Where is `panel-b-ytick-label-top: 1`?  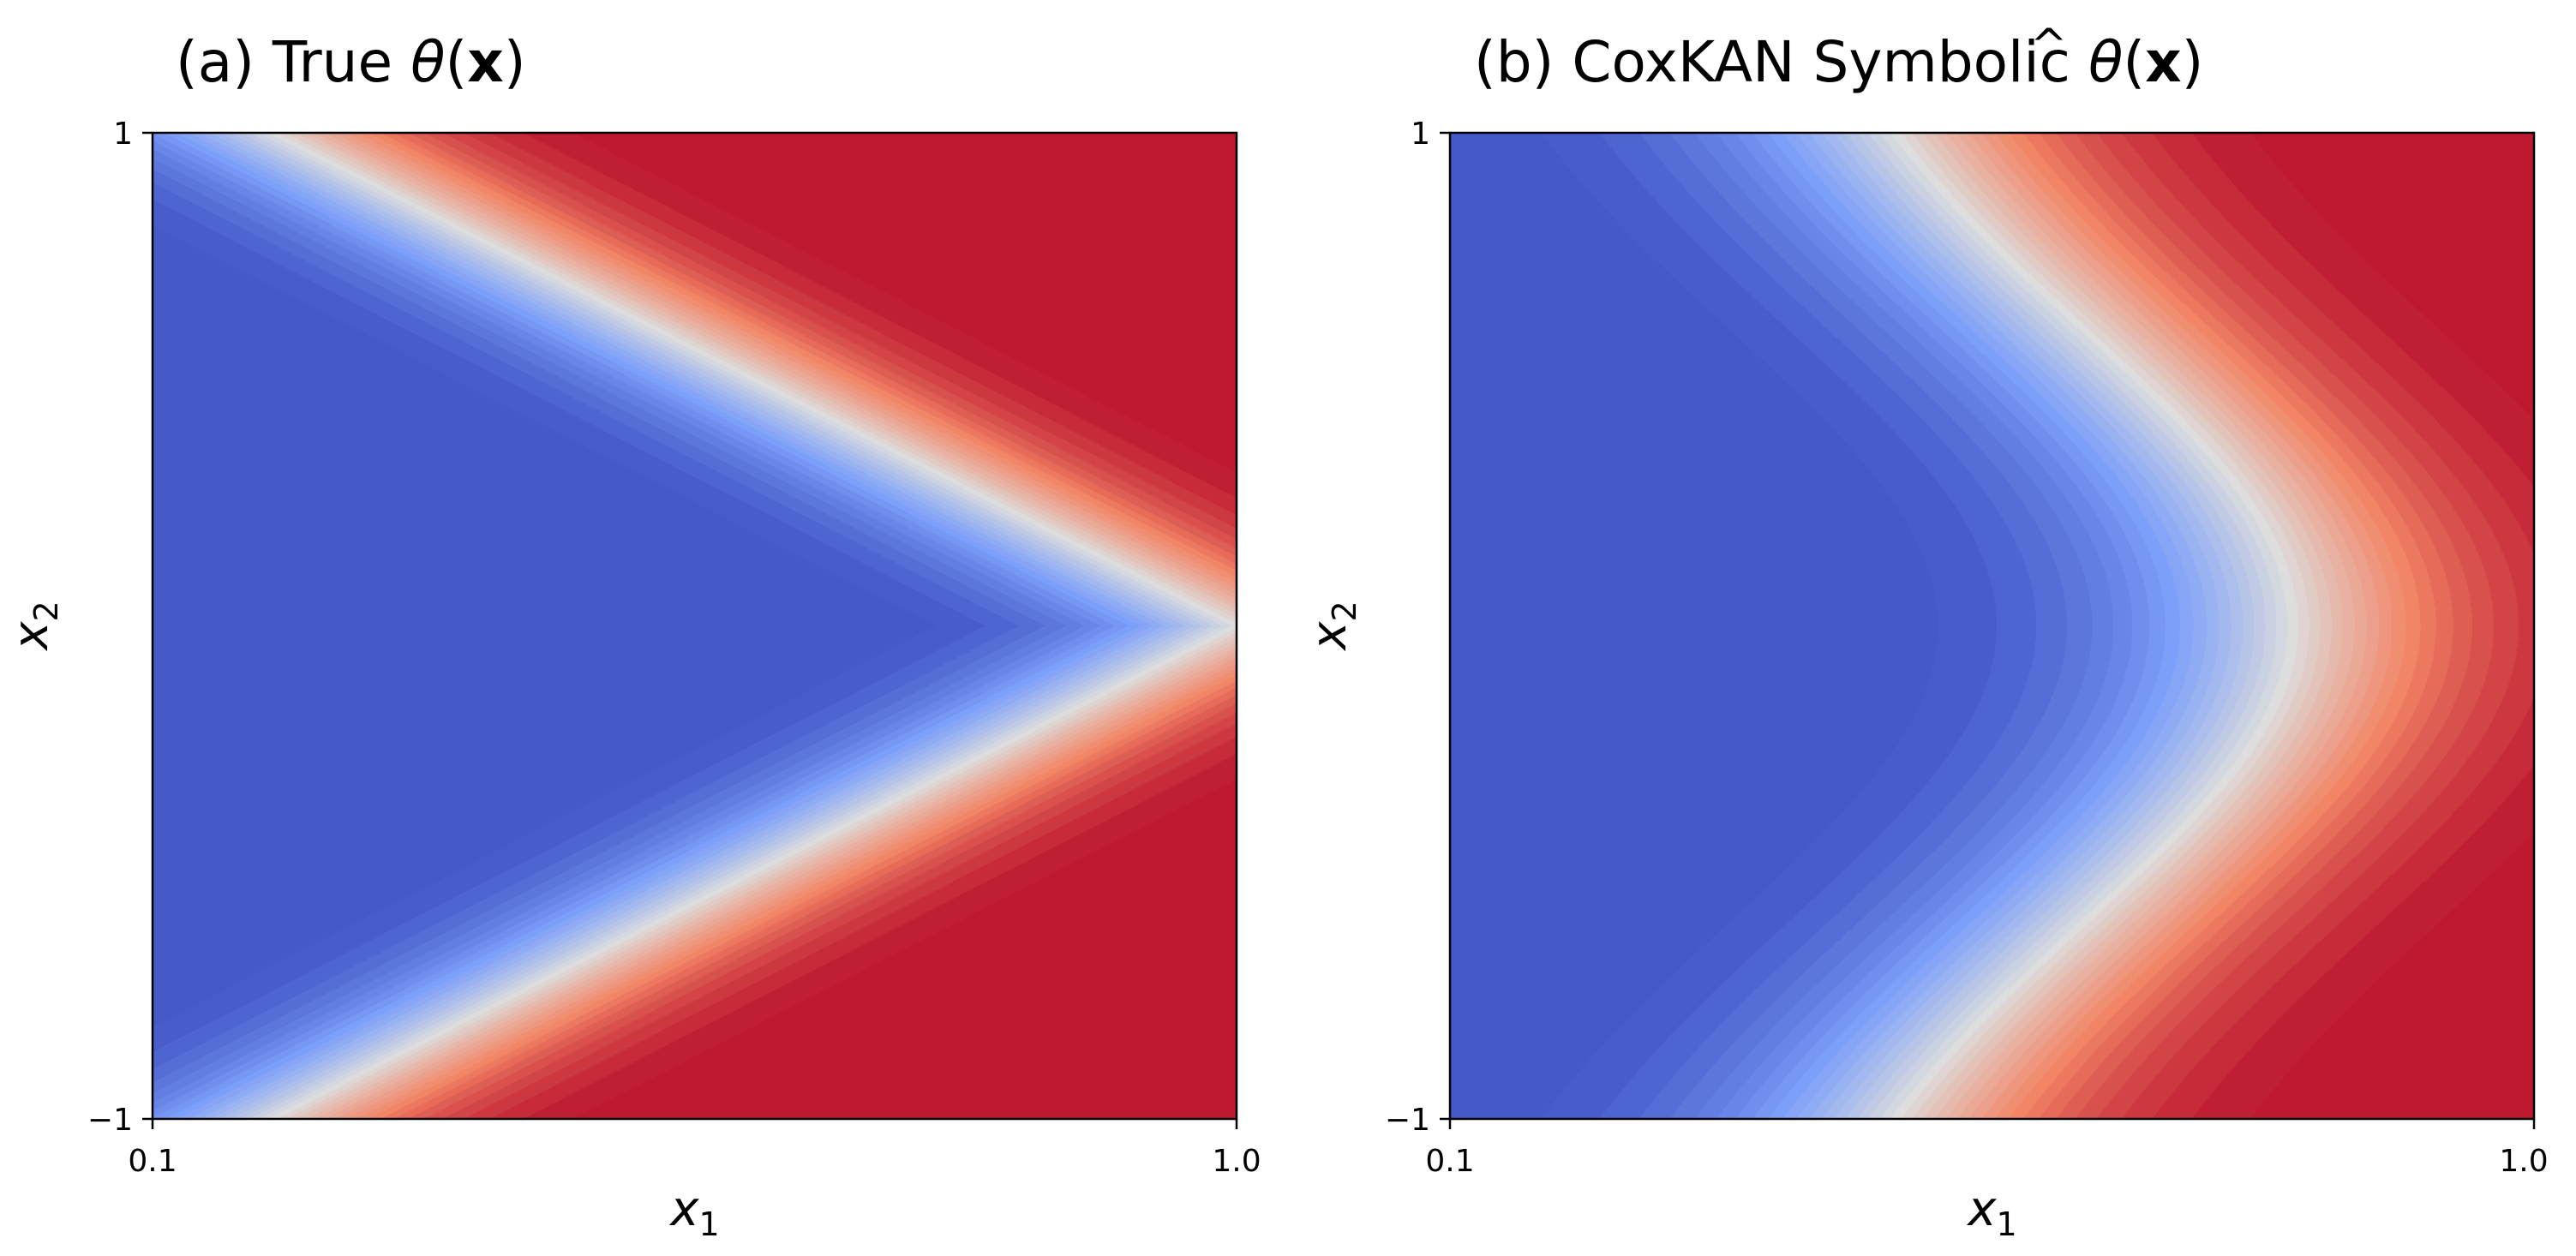 panel-b-ytick-label-top: 1 is located at coordinates (1420, 134).